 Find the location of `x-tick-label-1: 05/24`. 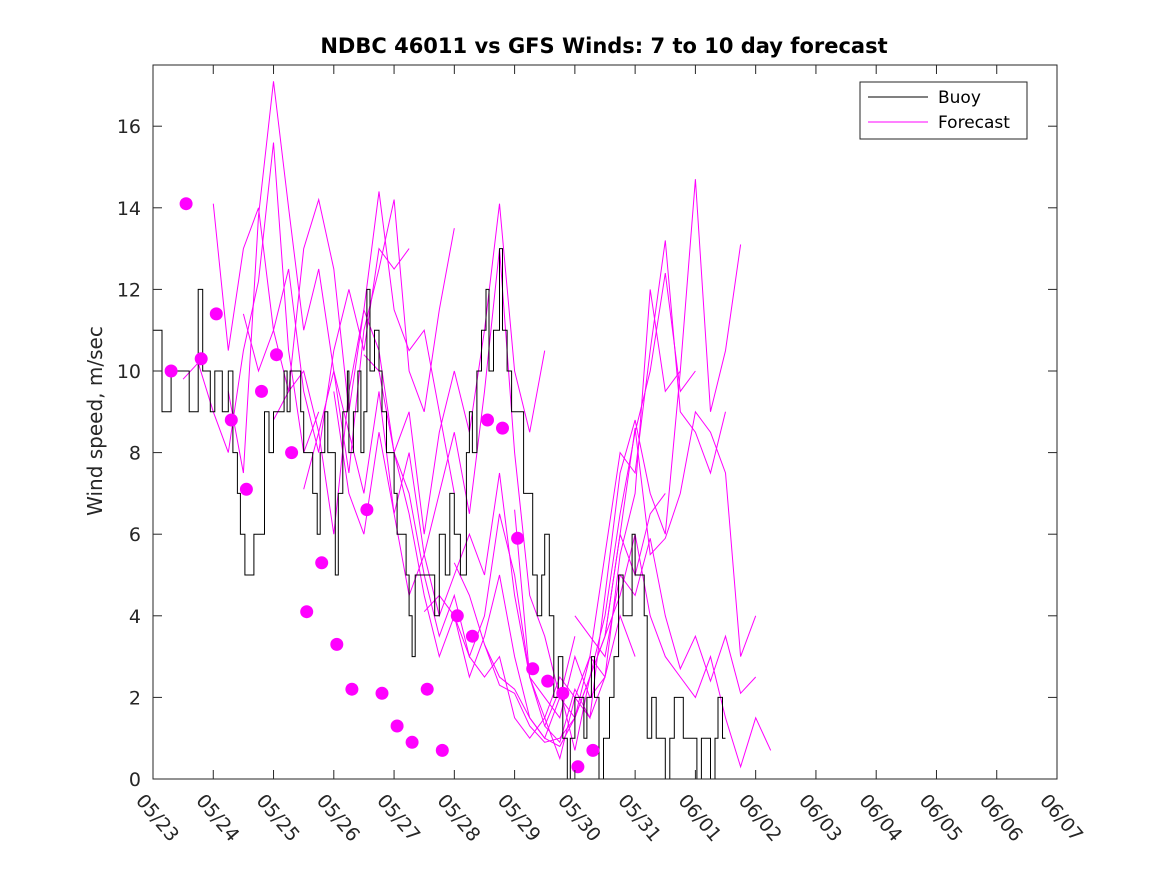

x-tick-label-1: 05/24 is located at coordinates (217, 818).